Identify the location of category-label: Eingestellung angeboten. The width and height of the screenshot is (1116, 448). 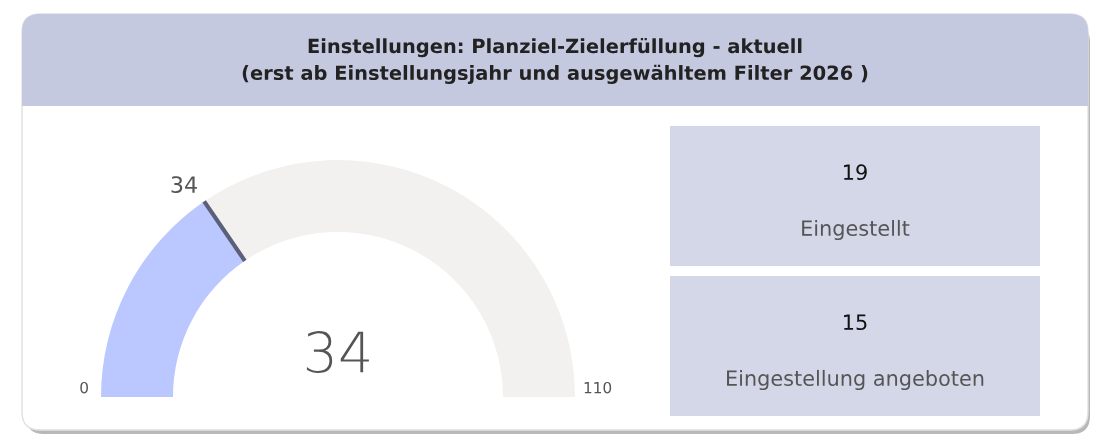
(855, 380).